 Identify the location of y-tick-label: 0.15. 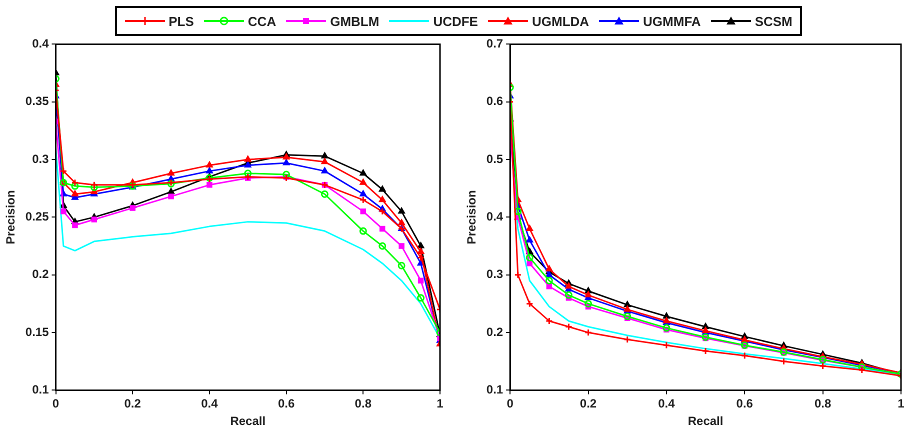
(37, 331).